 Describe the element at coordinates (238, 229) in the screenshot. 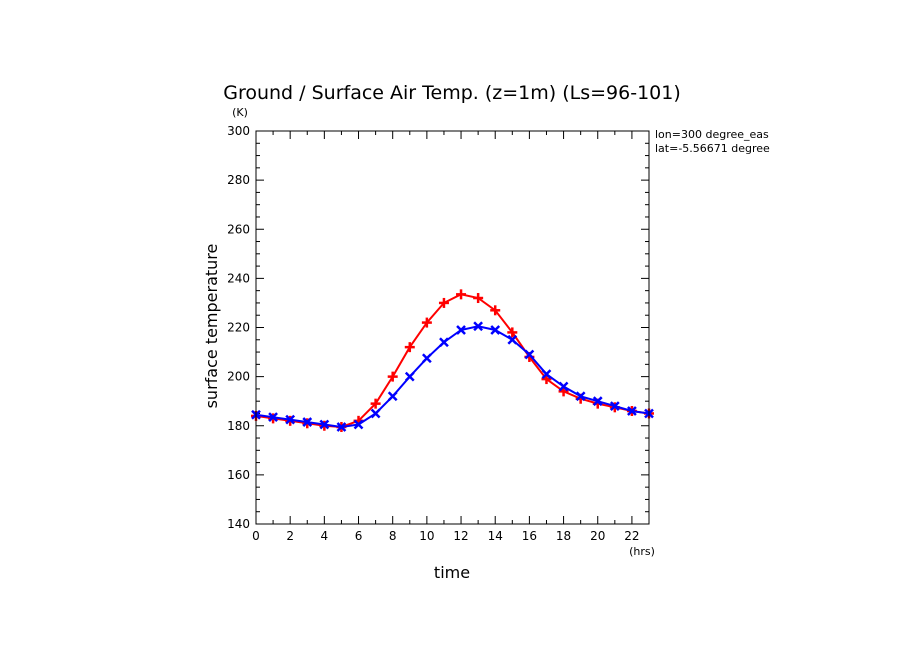

I see `y-tick-label: 260` at that location.